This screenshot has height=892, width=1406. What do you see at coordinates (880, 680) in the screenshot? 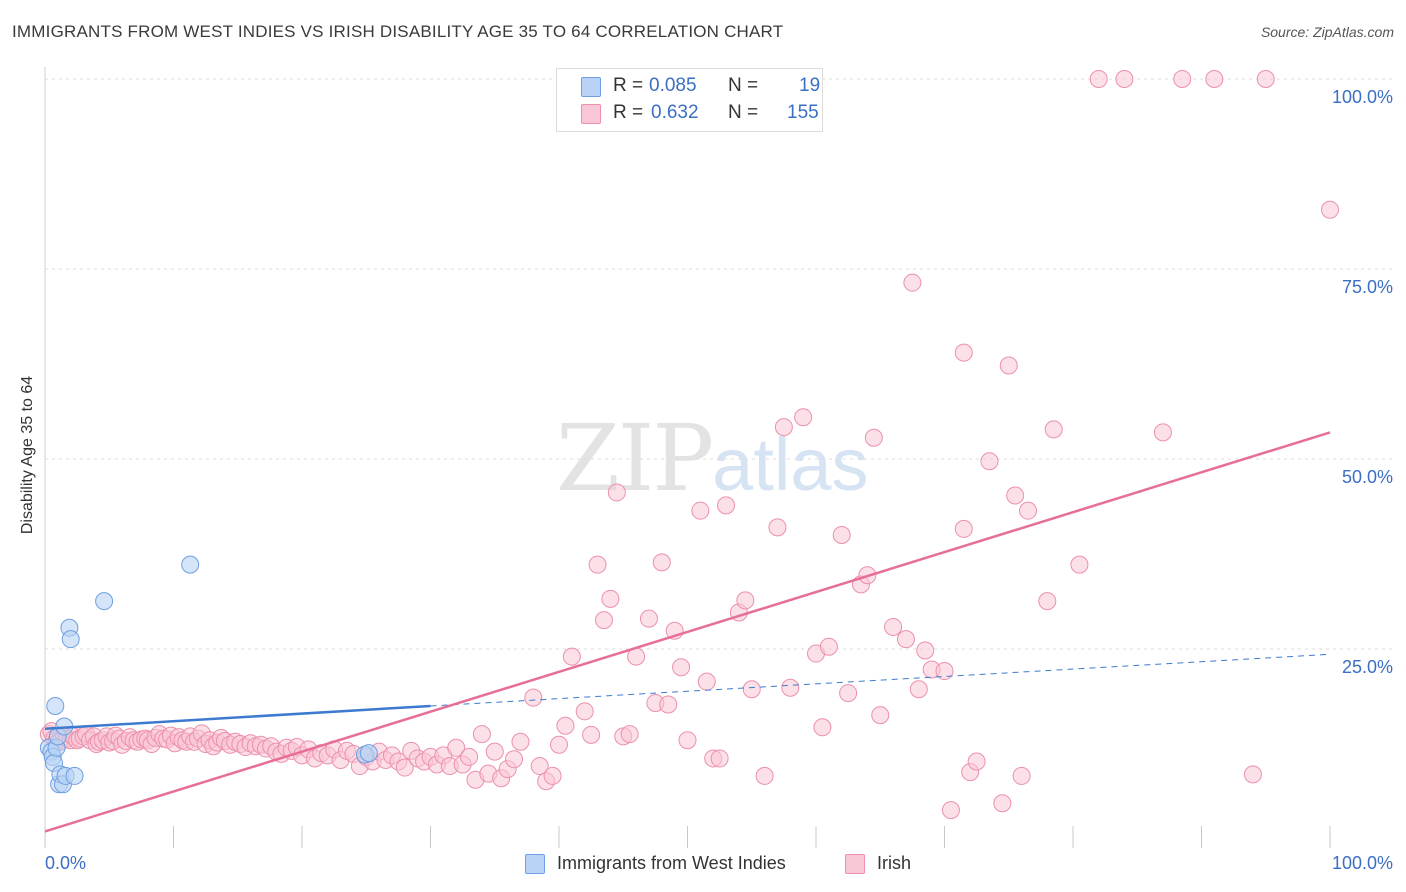
I see `trendline-west-indies-extension` at bounding box center [880, 680].